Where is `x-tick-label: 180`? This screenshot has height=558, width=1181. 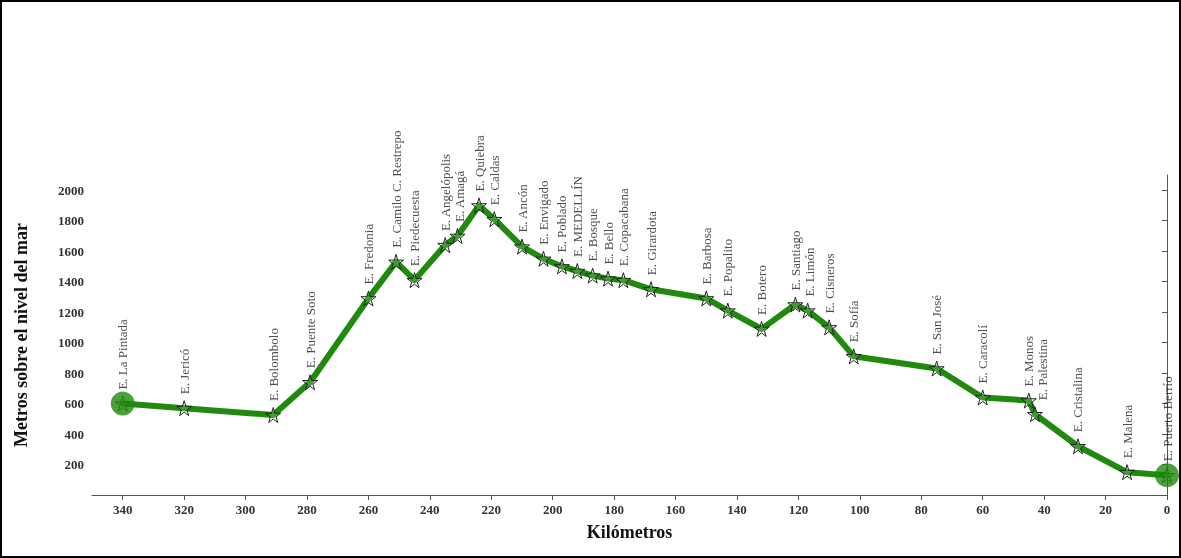 x-tick-label: 180 is located at coordinates (614, 509).